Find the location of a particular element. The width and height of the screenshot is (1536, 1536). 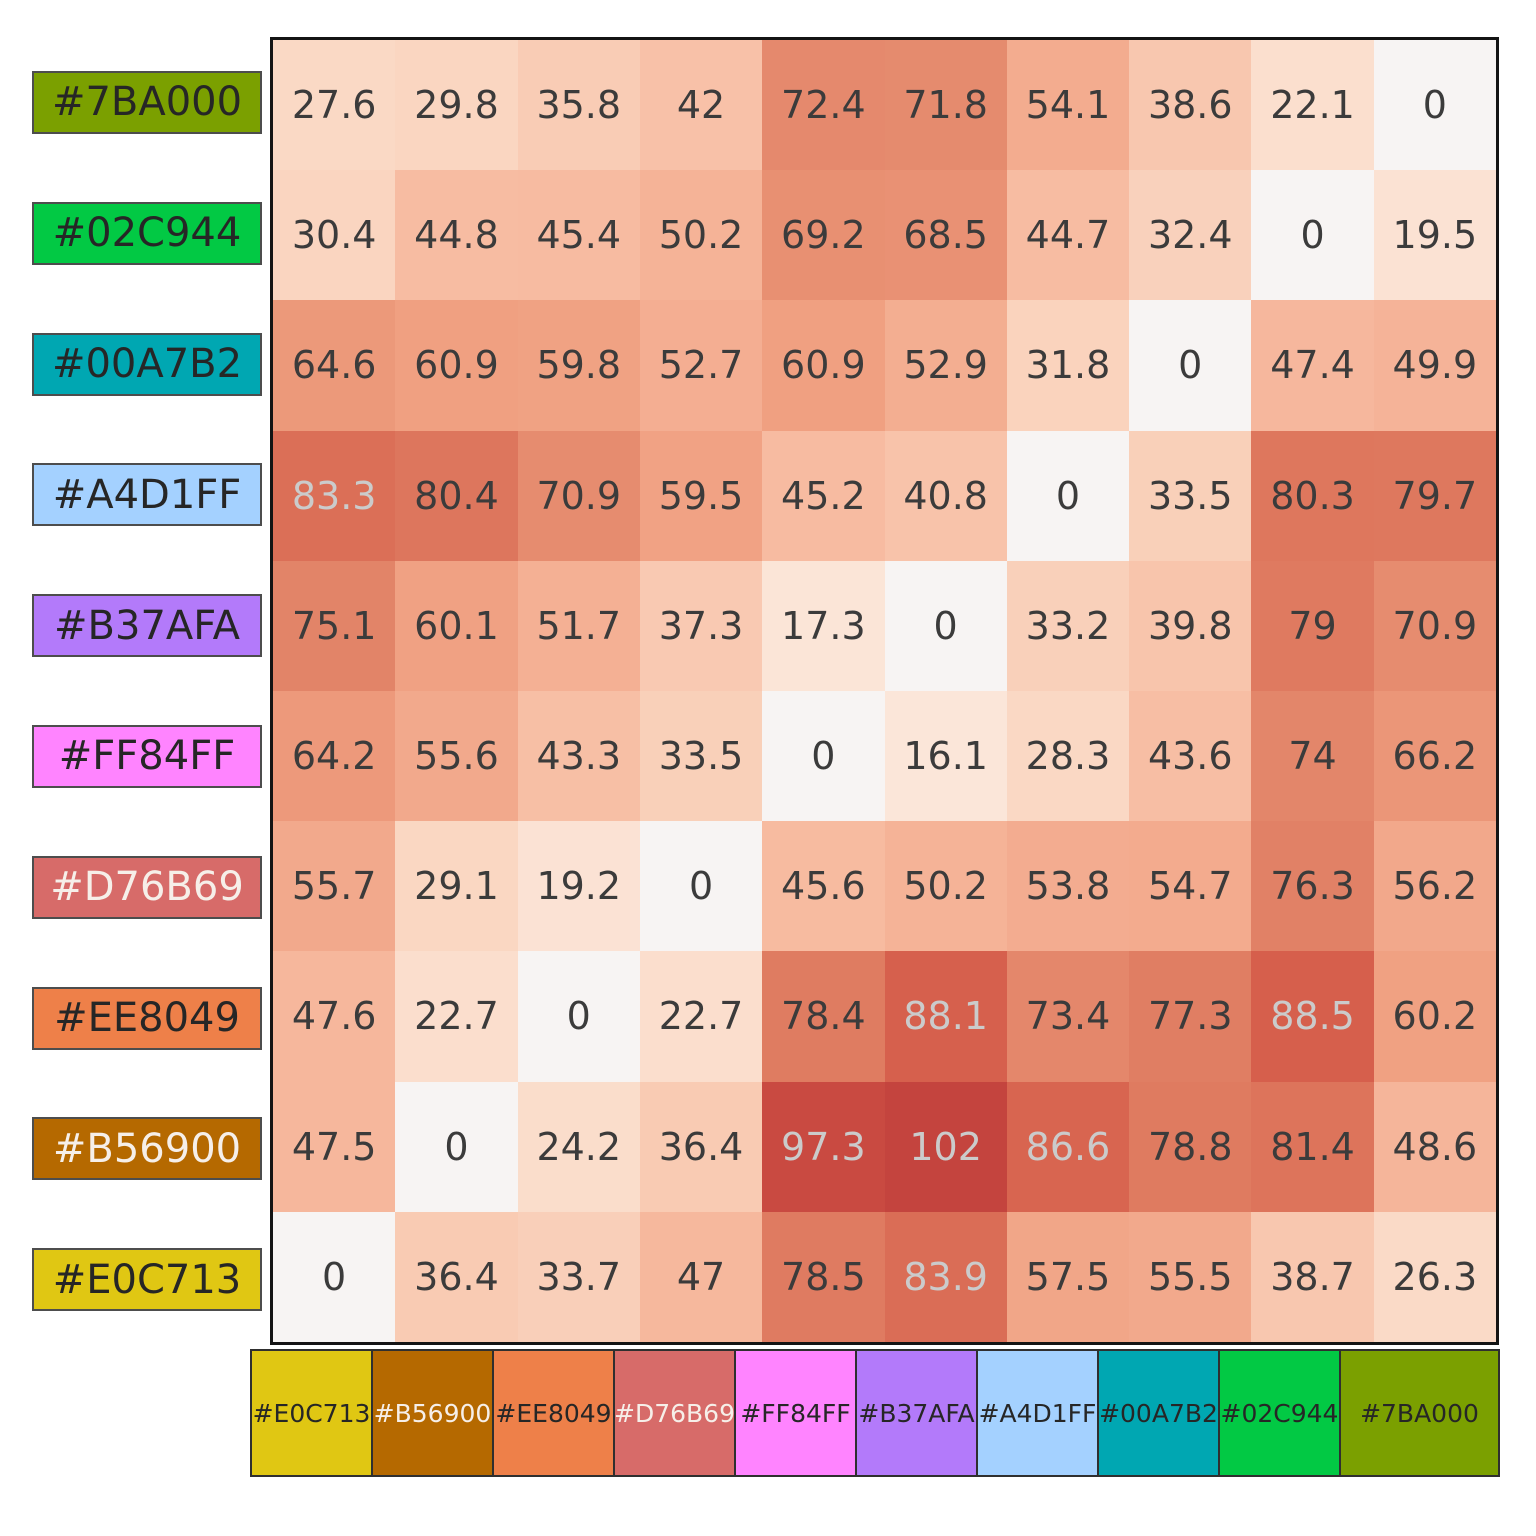

row-swatch-7BA000: #7BA000 is located at coordinates (147, 102).